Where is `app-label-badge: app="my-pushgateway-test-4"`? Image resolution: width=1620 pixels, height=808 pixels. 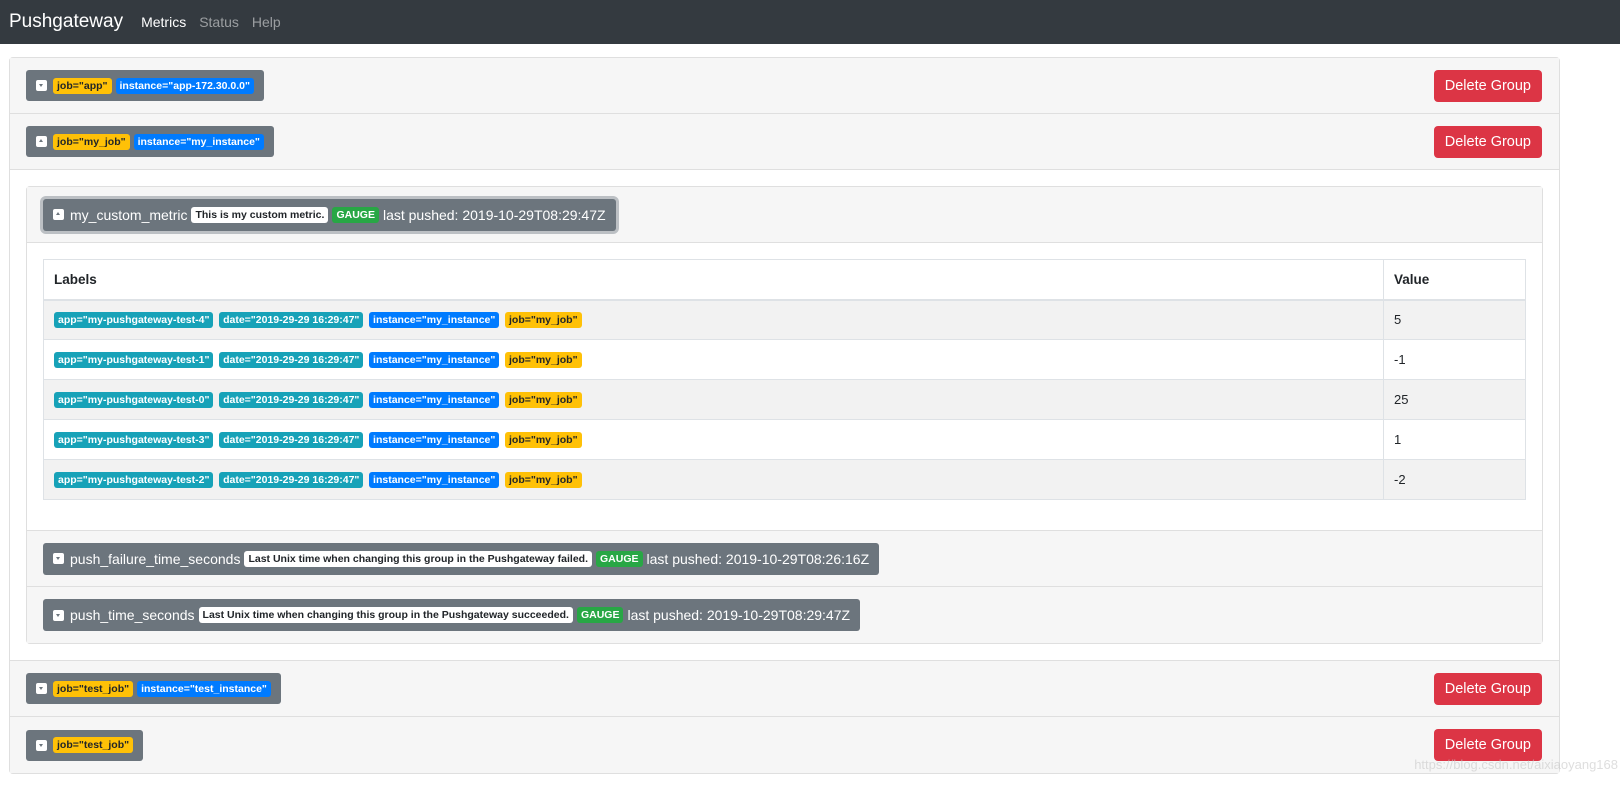 app-label-badge: app="my-pushgateway-test-4" is located at coordinates (134, 320).